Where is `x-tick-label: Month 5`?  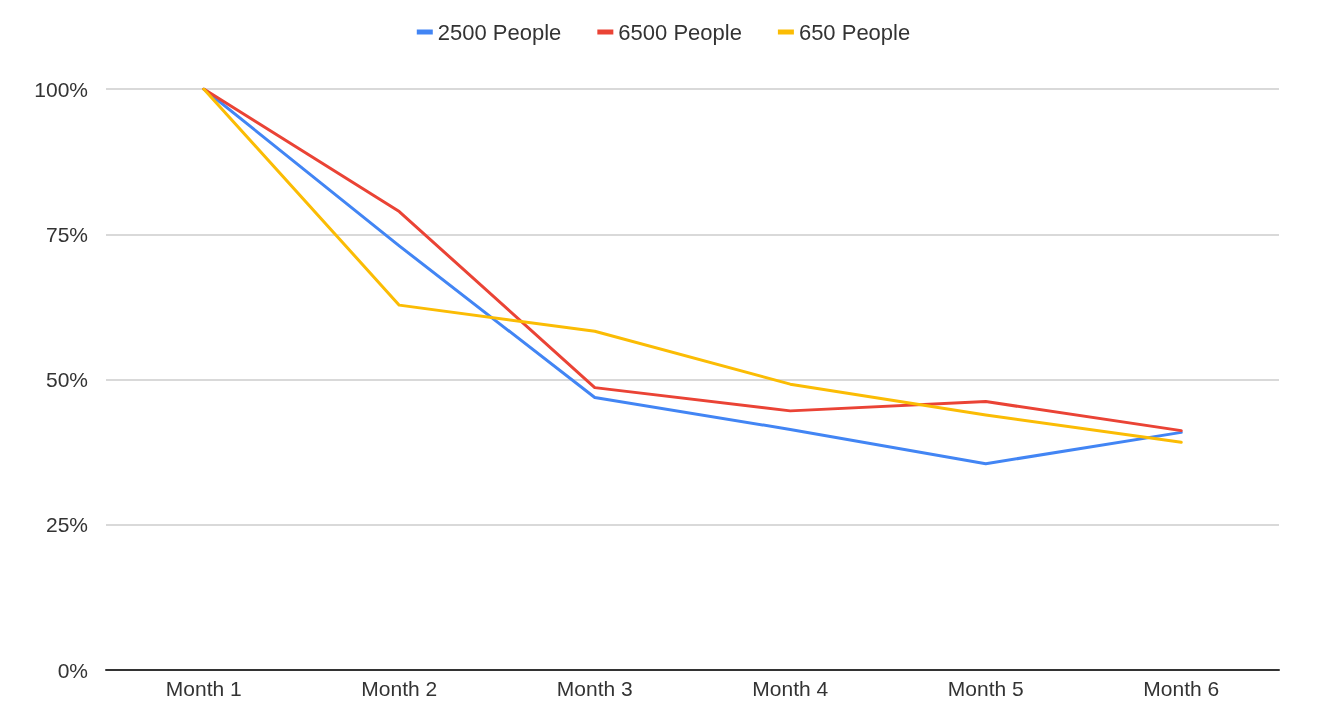 x-tick-label: Month 5 is located at coordinates (985, 688).